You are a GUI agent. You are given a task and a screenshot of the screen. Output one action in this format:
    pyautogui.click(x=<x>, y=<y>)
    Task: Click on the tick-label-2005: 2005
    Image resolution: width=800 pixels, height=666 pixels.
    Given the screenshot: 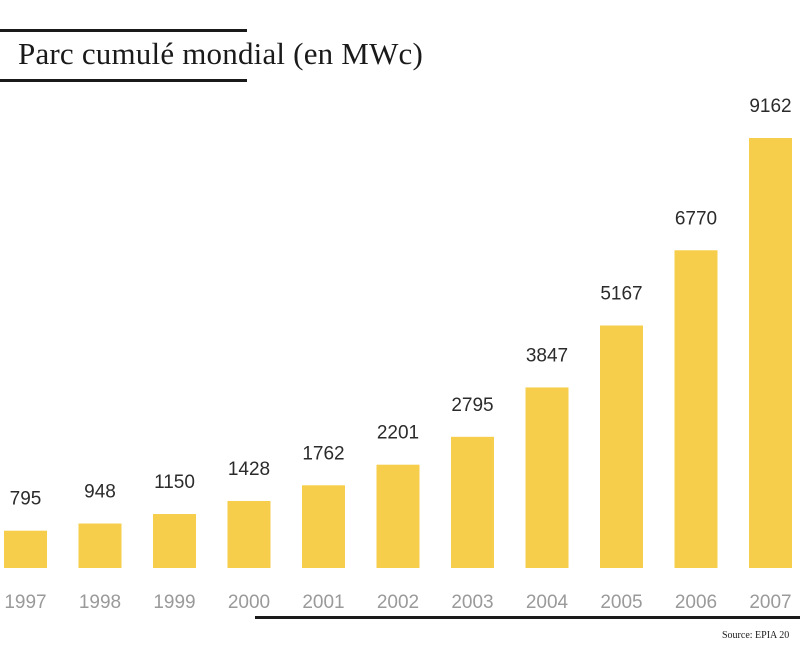 What is the action you would take?
    pyautogui.click(x=621, y=602)
    